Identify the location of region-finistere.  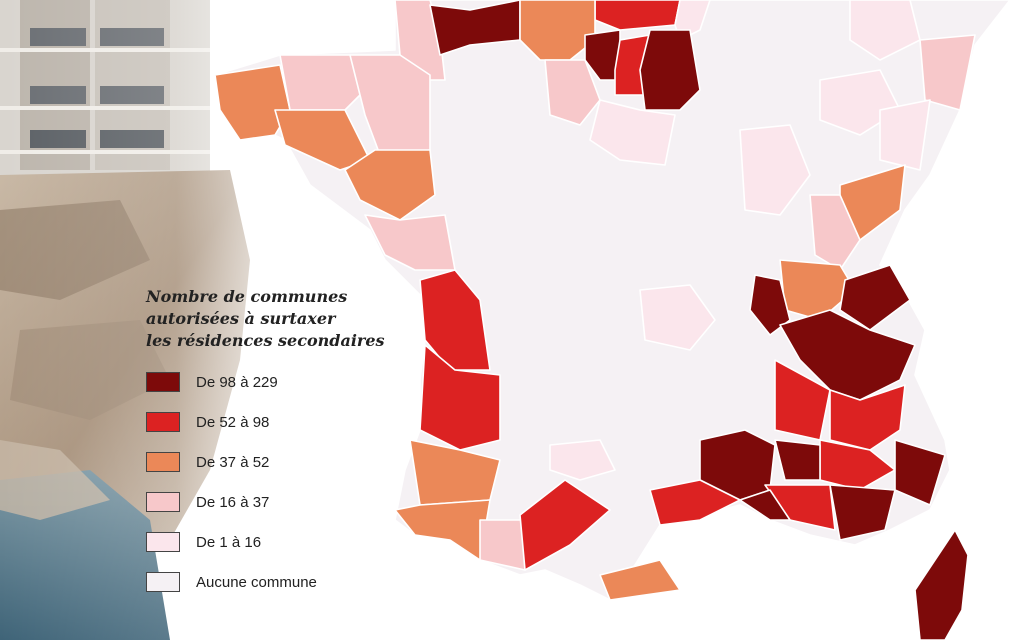
(252, 102).